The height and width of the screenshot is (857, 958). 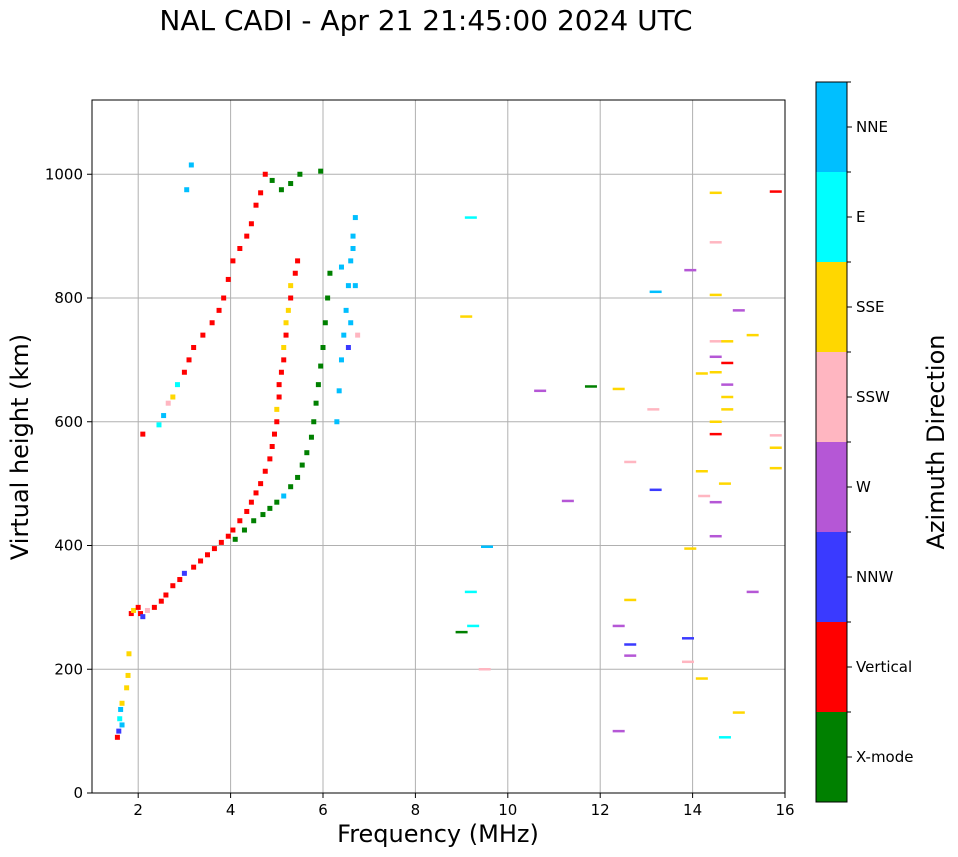 What do you see at coordinates (507, 810) in the screenshot?
I see `x-tick-label: 10` at bounding box center [507, 810].